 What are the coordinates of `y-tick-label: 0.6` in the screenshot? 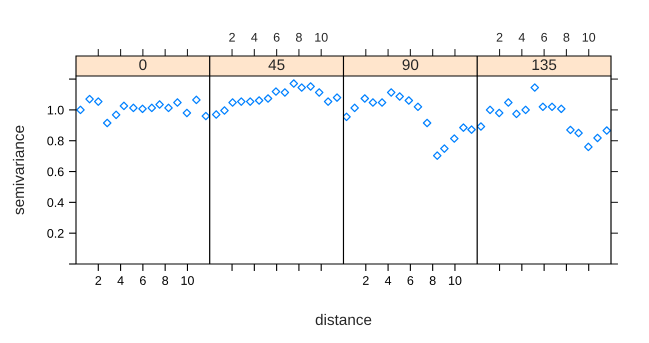 It's located at (55, 171).